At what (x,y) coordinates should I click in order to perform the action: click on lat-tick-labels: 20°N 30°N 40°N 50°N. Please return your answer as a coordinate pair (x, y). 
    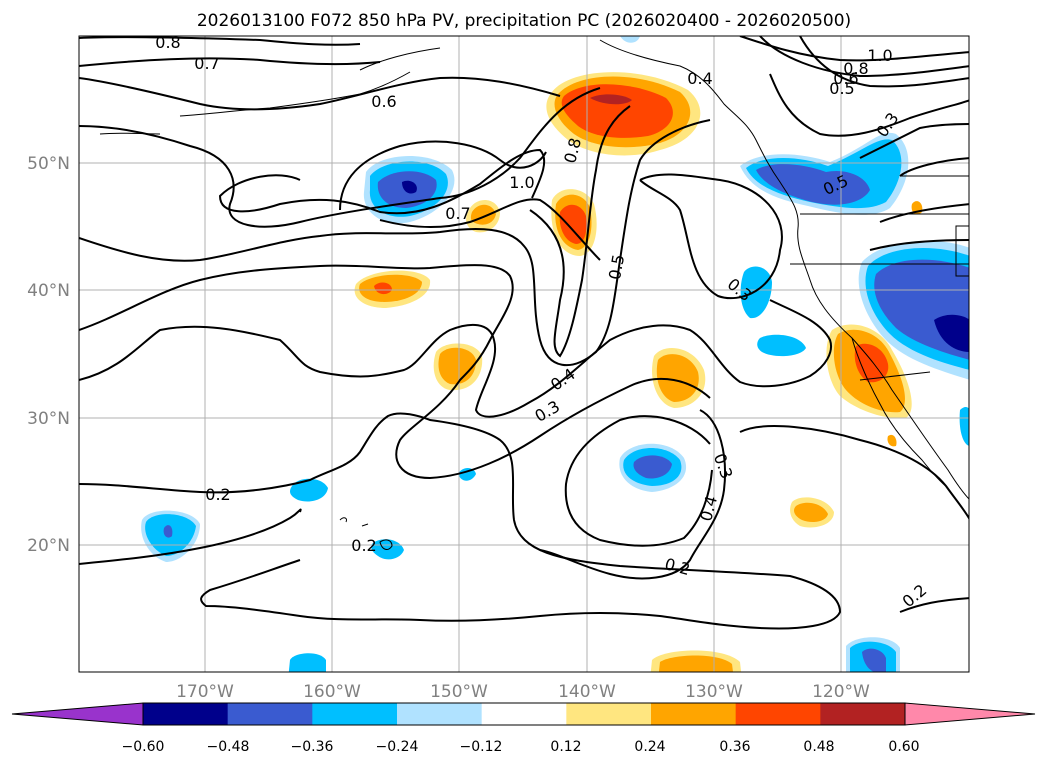
    Looking at the image, I should click on (48, 355).